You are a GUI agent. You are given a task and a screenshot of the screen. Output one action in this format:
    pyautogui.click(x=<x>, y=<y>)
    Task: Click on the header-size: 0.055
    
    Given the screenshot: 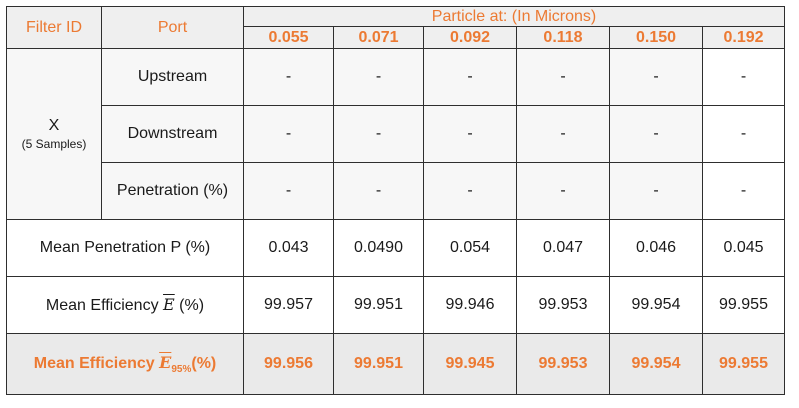 What is the action you would take?
    pyautogui.click(x=288, y=37)
    